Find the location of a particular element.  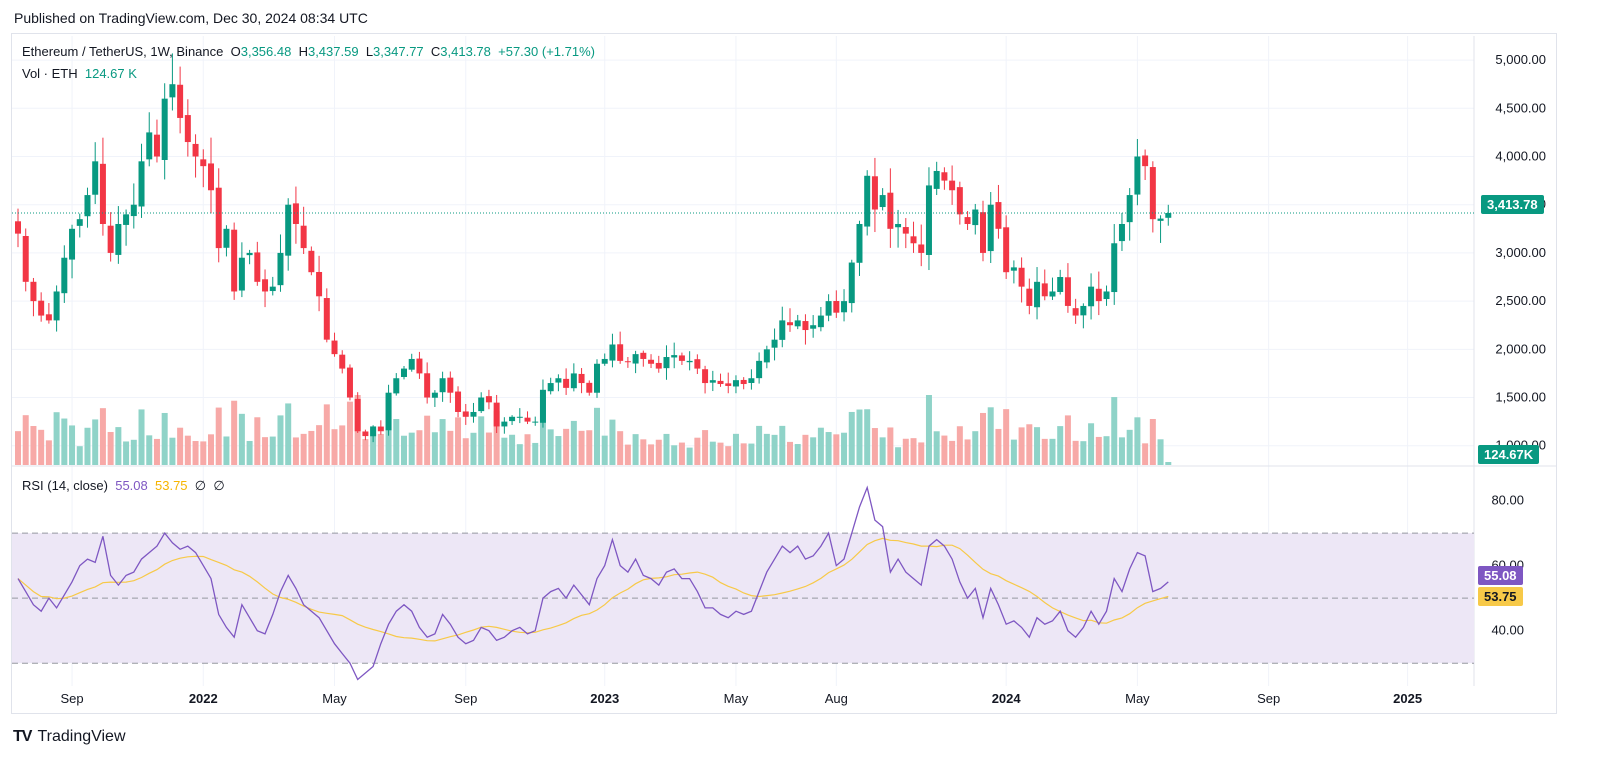

symbol-label: Ethereum / TetherUS, 1W, Binance is located at coordinates (123, 51).